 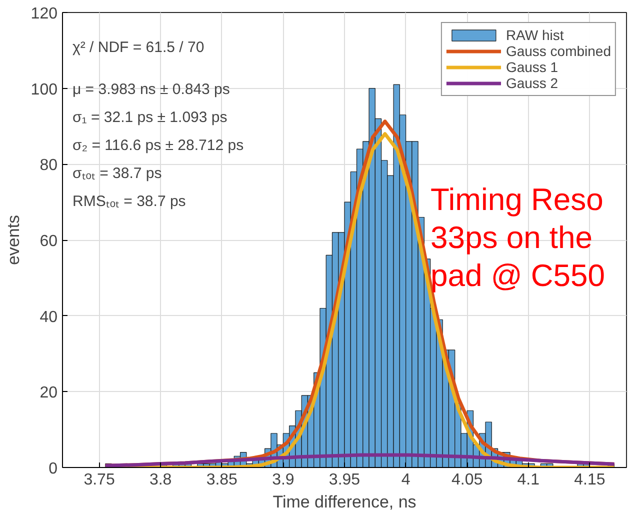 I want to click on x-tick-label: 3.75, so click(x=99, y=480).